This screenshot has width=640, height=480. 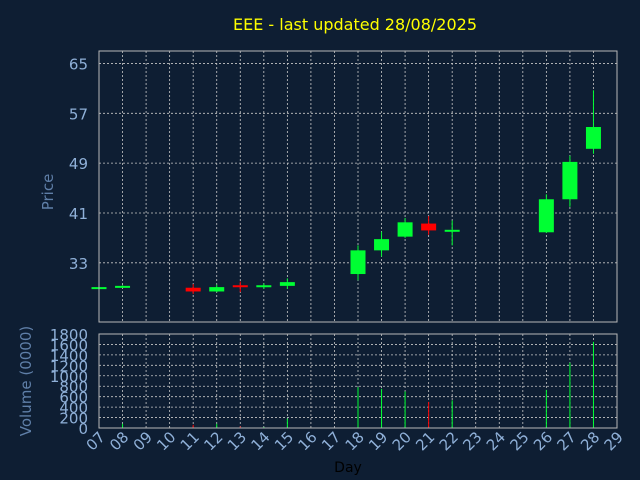 What do you see at coordinates (284, 441) in the screenshot?
I see `x-tick-label: 15` at bounding box center [284, 441].